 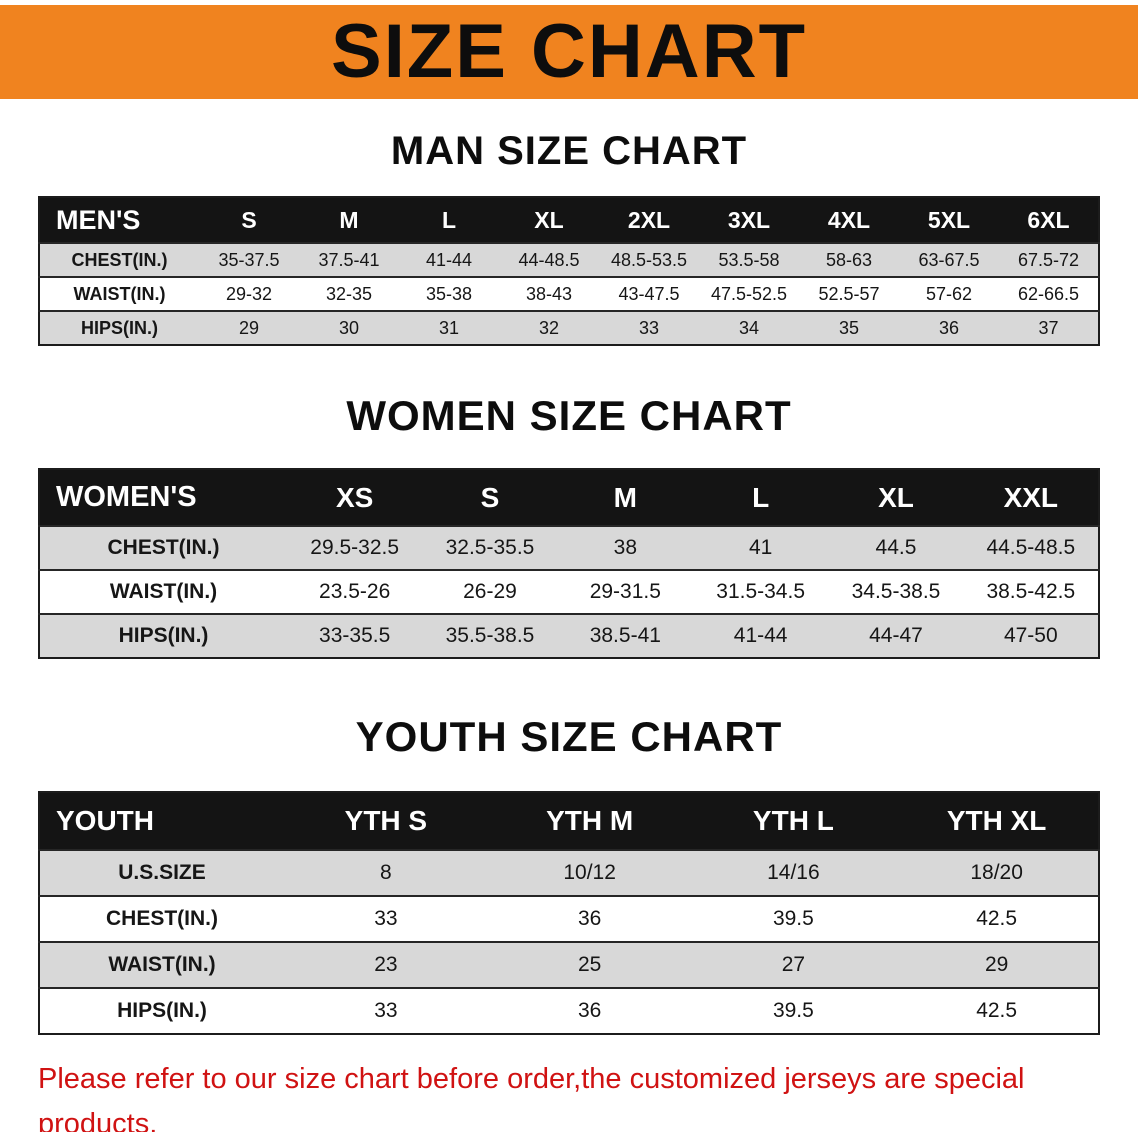 I want to click on size-value: 32-35, so click(x=349, y=293).